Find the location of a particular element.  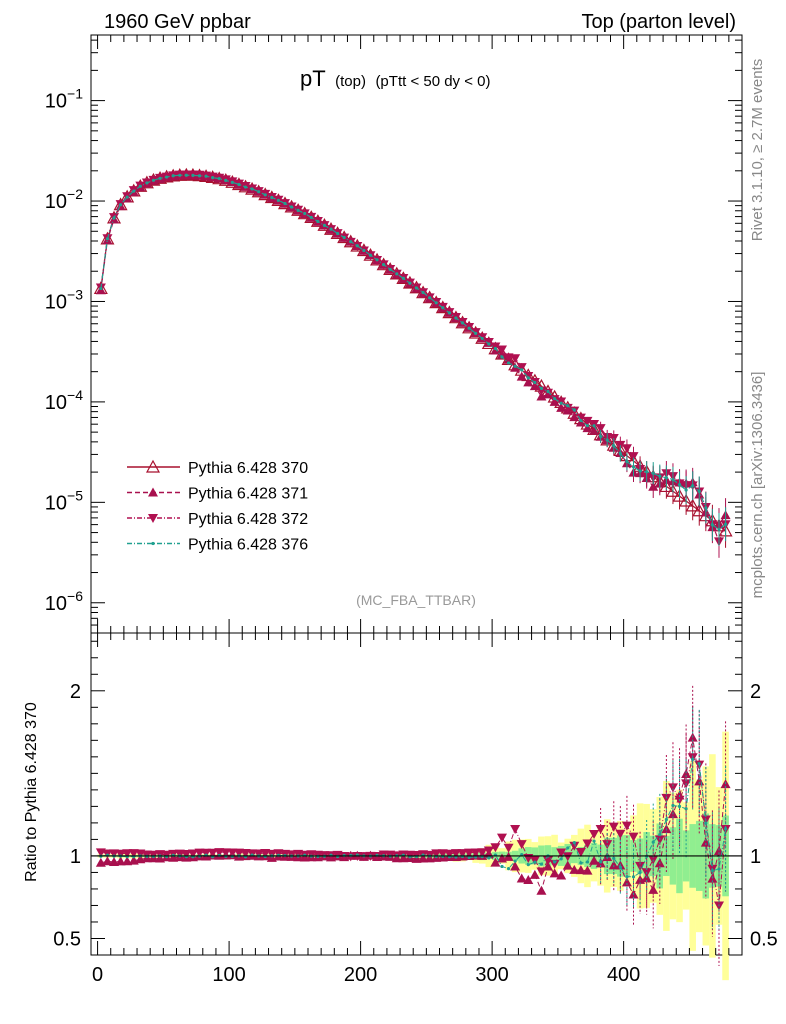

y-tick-label: 10⁻³ is located at coordinates (64, 299).